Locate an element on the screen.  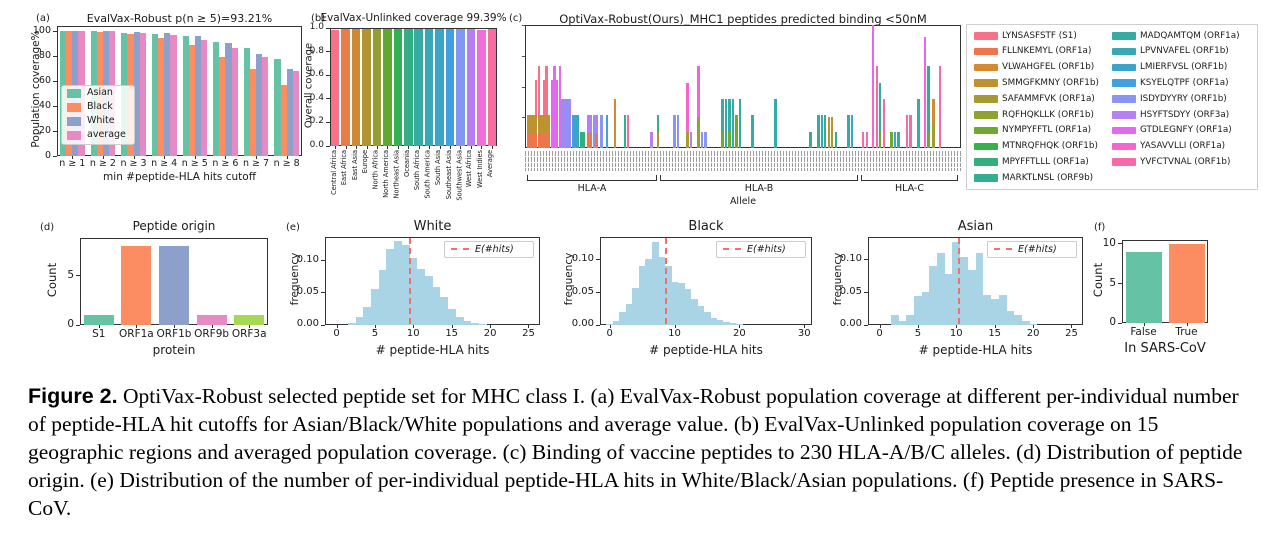
x-tick-label: n ≥ 8 is located at coordinates (286, 163).